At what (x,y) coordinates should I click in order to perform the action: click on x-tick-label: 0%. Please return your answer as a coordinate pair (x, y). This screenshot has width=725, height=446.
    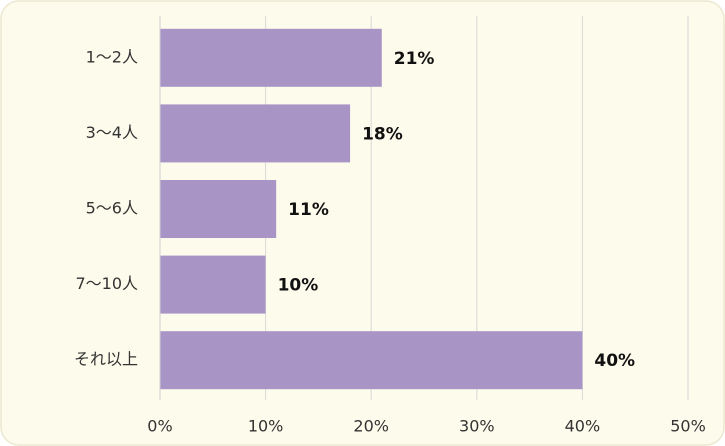
    Looking at the image, I should click on (159, 426).